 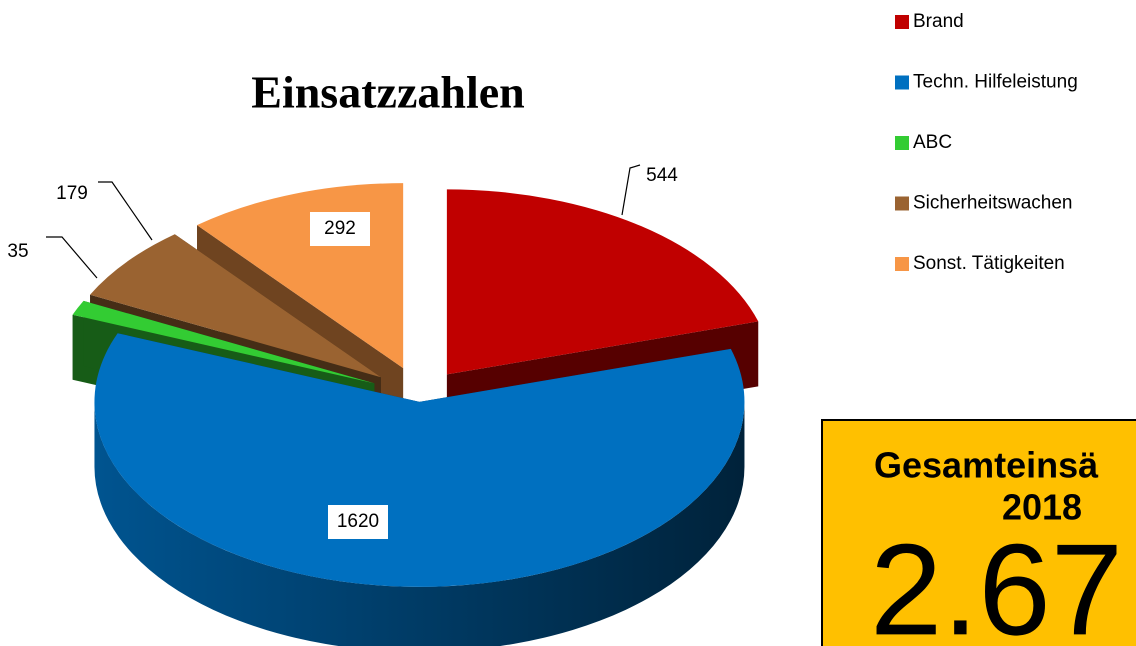 I want to click on data-label: 35, so click(x=17, y=251).